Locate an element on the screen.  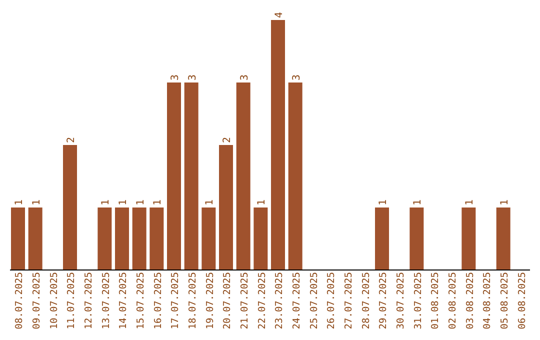
x-tick-label: 22.07.2025 is located at coordinates (262, 301).